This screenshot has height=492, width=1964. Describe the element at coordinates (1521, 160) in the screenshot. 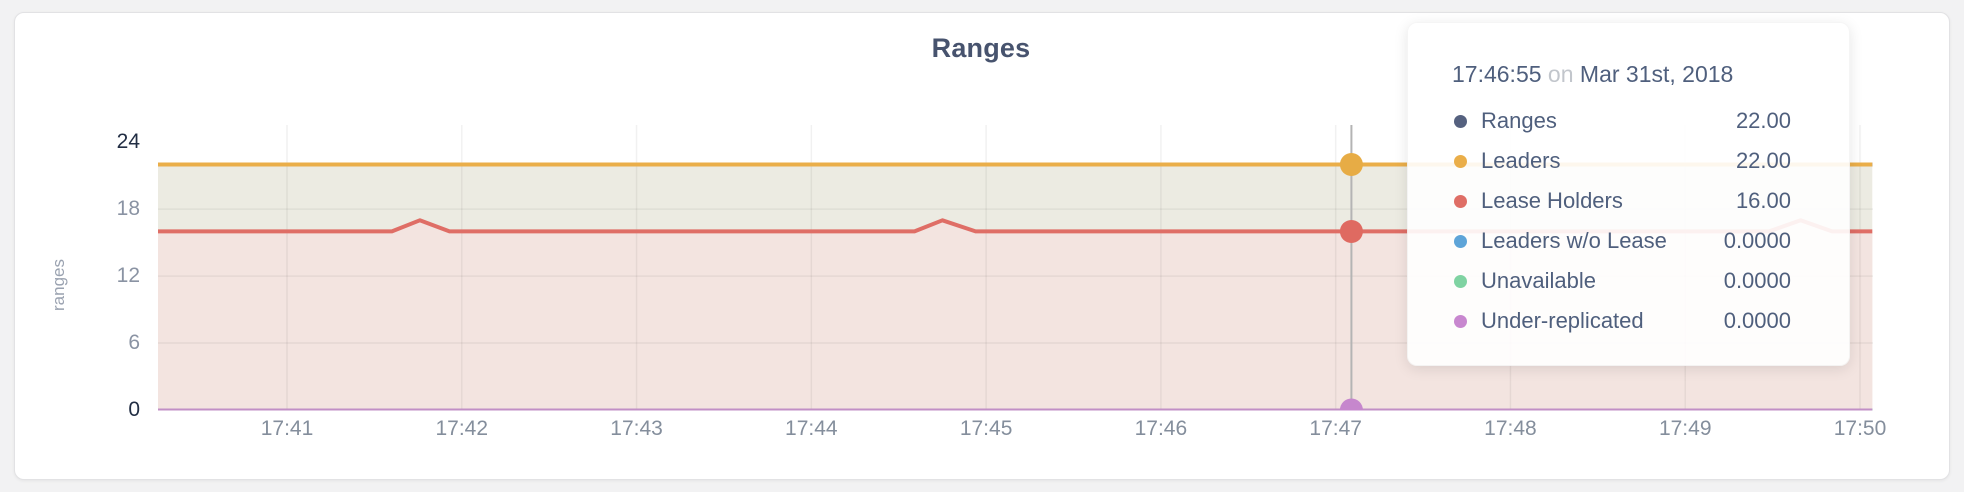

I see `tooltip-series-label: Leaders` at that location.